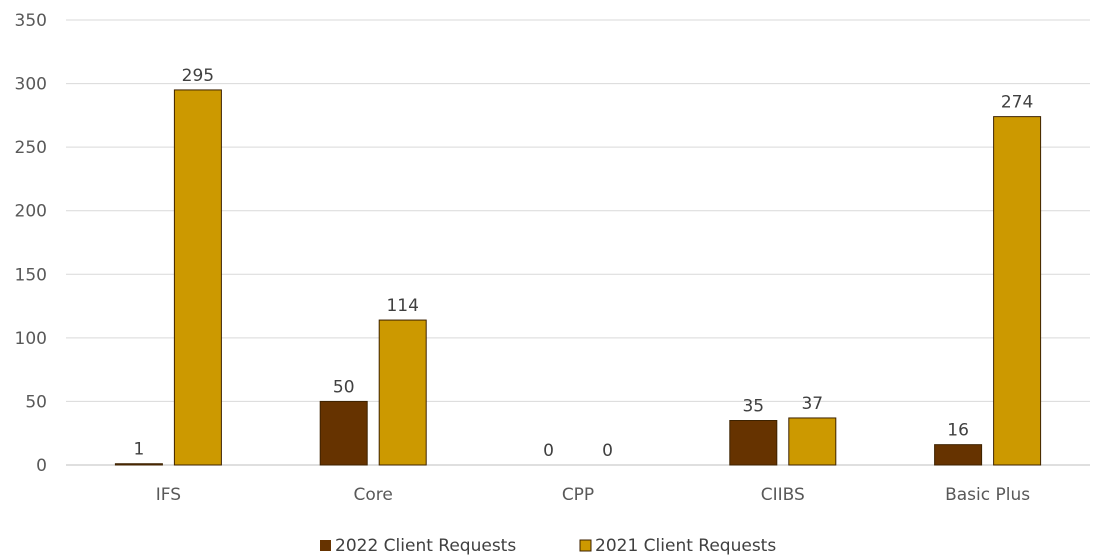 This screenshot has width=1107, height=556. Describe the element at coordinates (343, 433) in the screenshot. I see `bar-2022-core` at that location.